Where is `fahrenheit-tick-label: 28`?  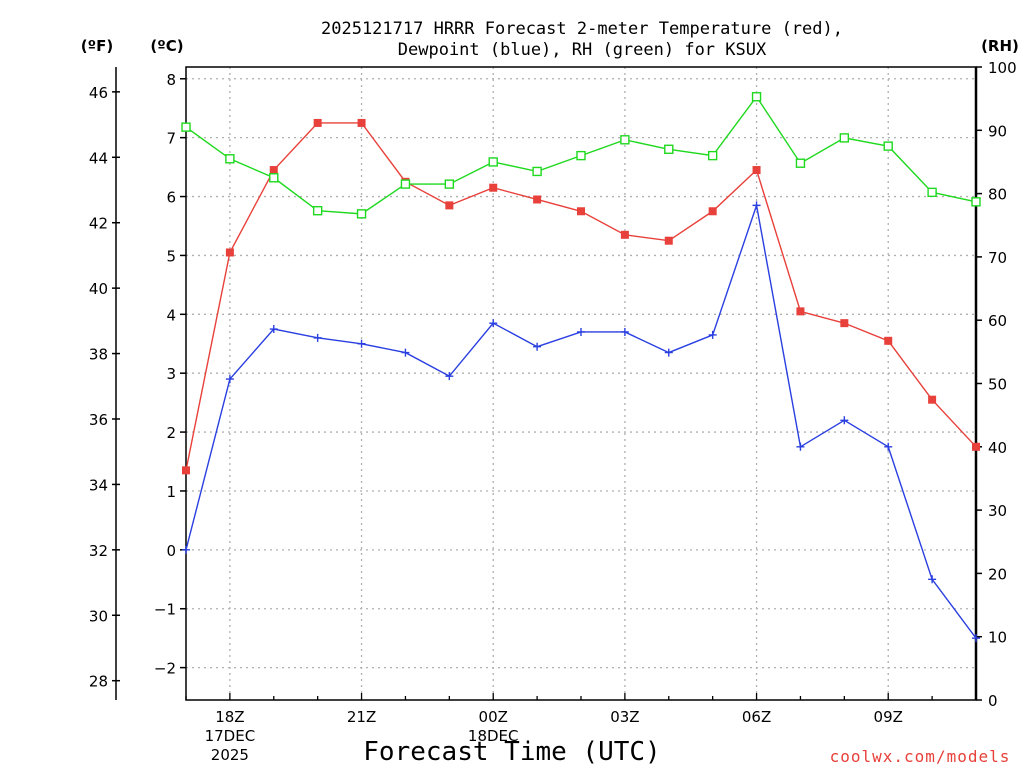 fahrenheit-tick-label: 28 is located at coordinates (98, 682).